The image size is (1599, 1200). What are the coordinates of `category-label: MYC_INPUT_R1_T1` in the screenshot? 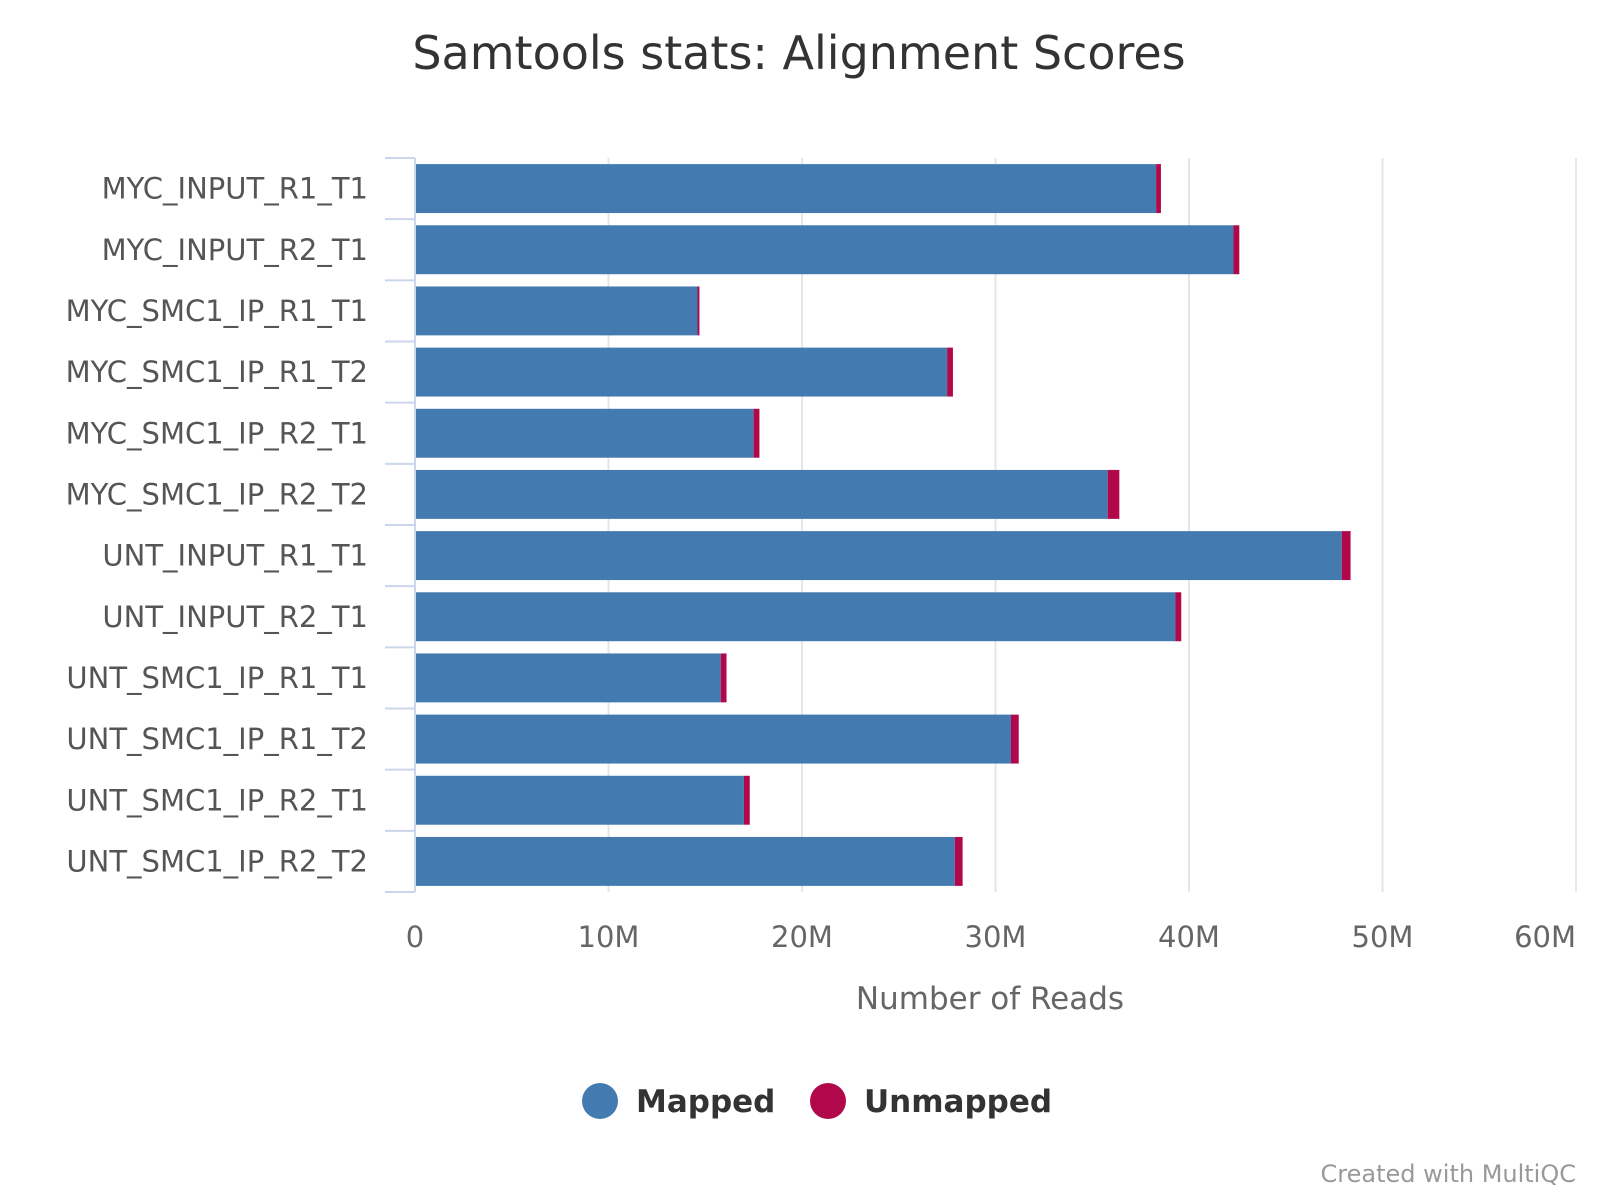 It's located at (235, 189).